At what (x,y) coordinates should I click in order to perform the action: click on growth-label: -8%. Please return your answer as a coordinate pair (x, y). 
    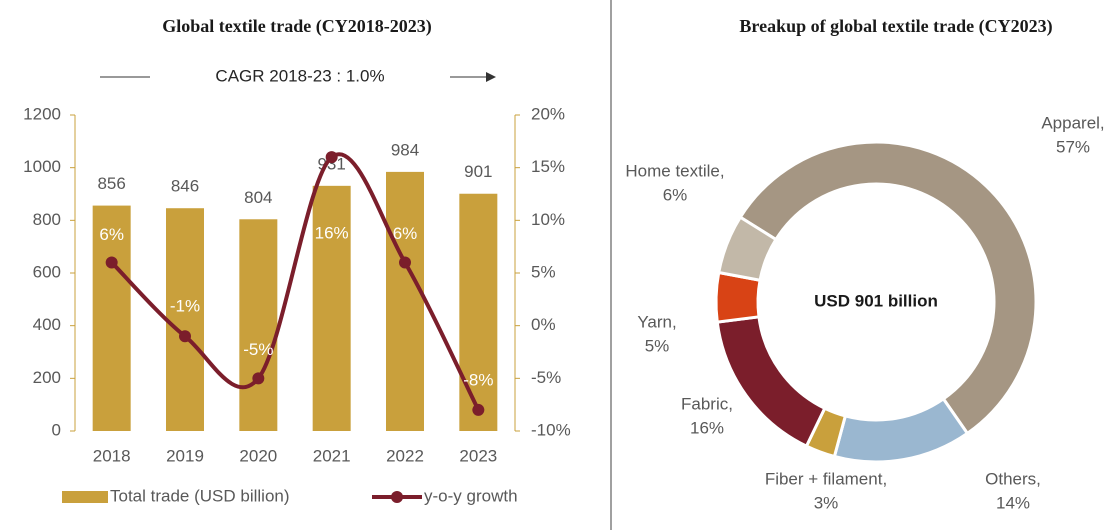
    Looking at the image, I should click on (478, 379).